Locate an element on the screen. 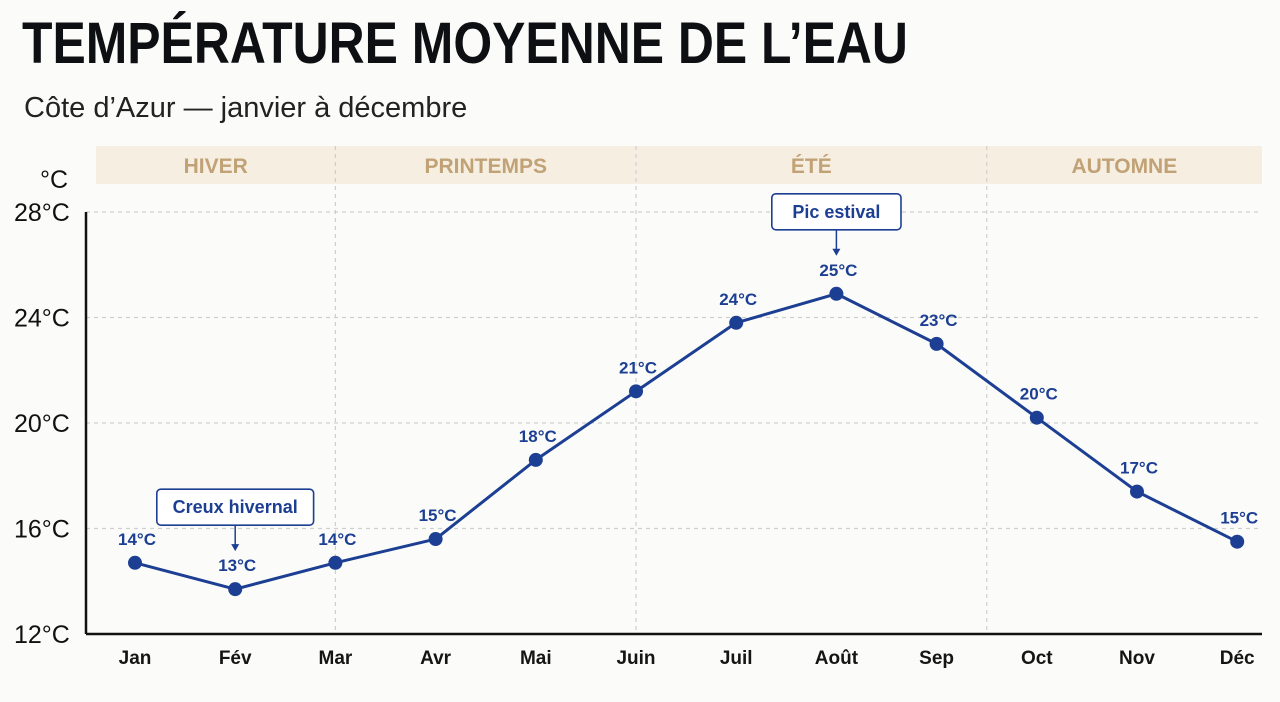 The width and height of the screenshot is (1280, 702). y-tick-label: 20°C is located at coordinates (42, 424).